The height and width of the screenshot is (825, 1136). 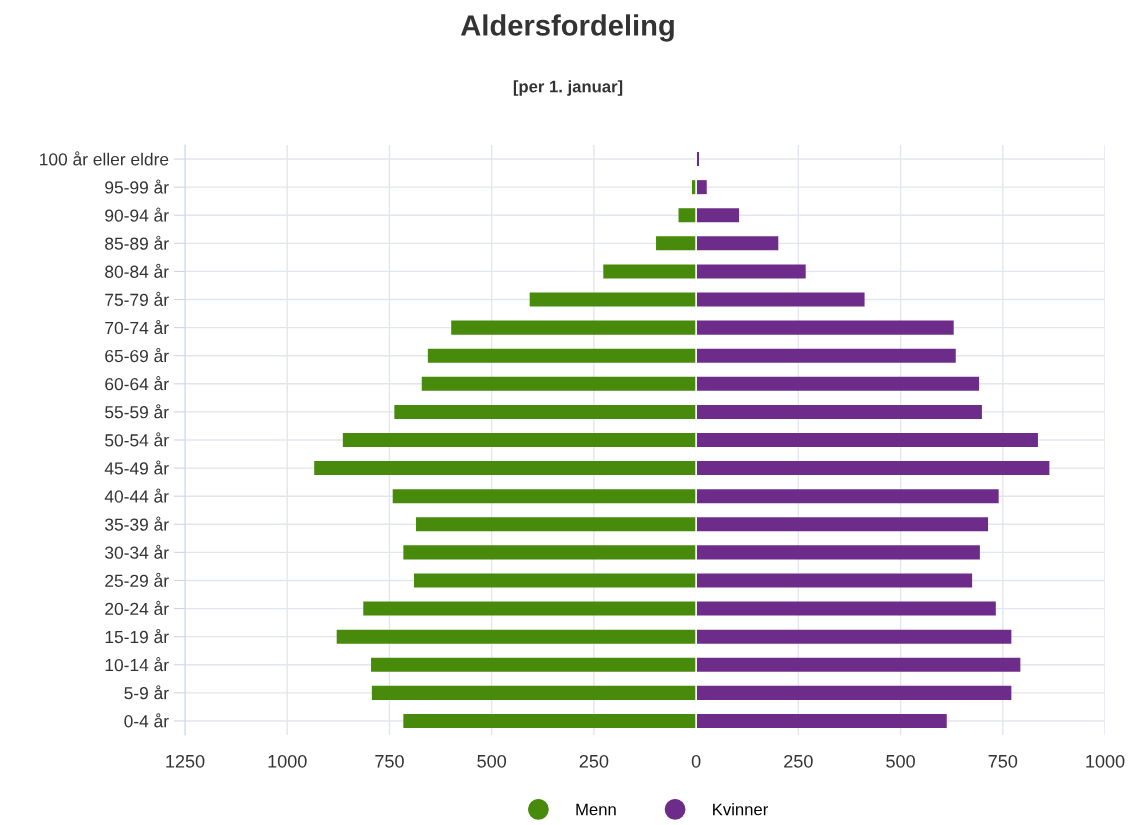 I want to click on y-tick-label: 100 år eller eldre, so click(x=104, y=158).